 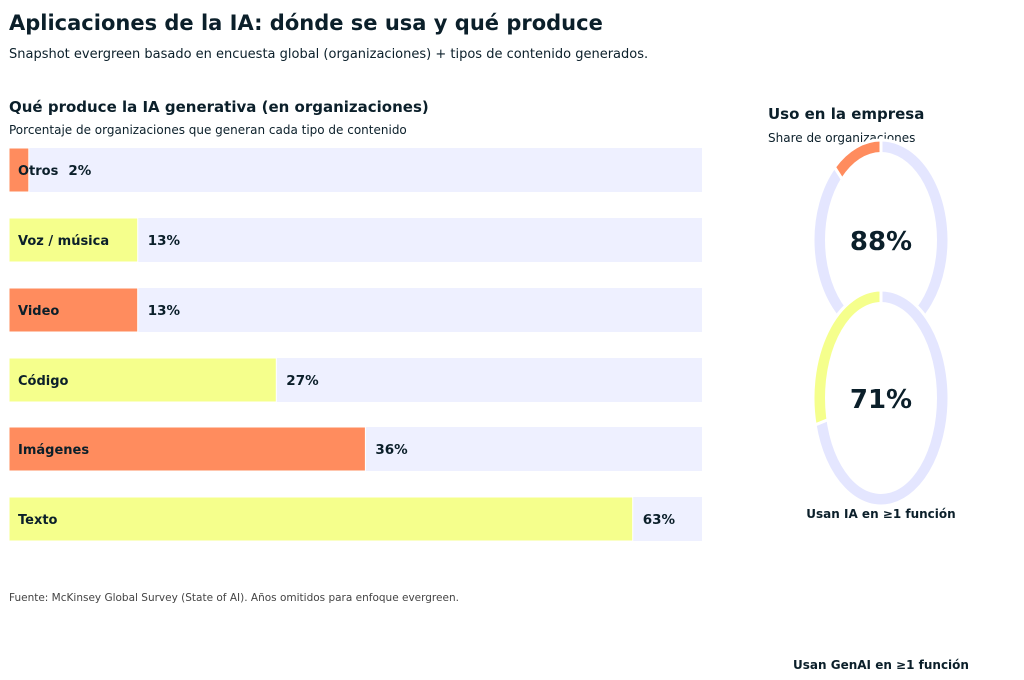 What do you see at coordinates (79, 171) in the screenshot?
I see `bar-value-label: 2%` at bounding box center [79, 171].